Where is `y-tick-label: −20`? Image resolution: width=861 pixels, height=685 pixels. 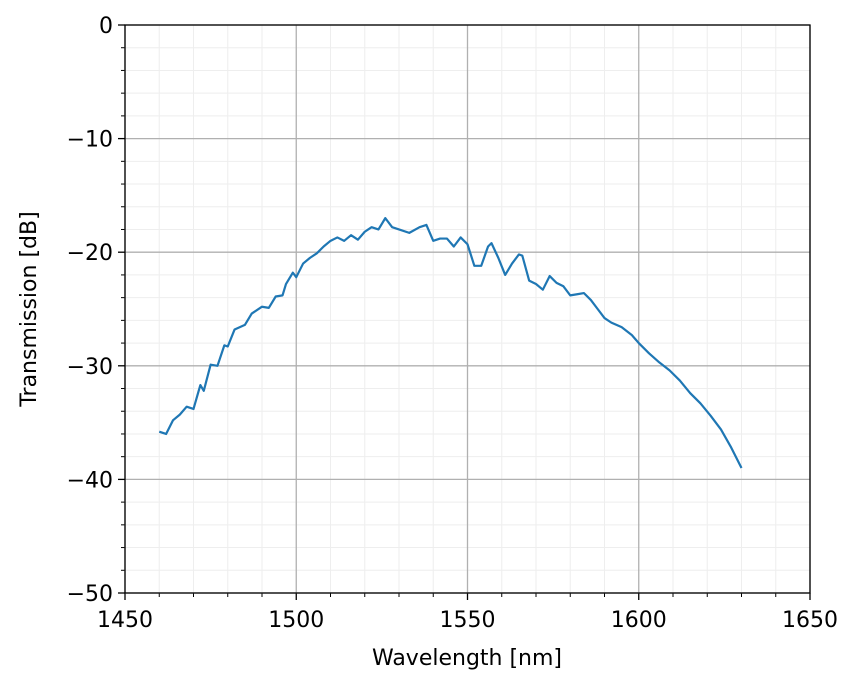
y-tick-label: −20 is located at coordinates (90, 253).